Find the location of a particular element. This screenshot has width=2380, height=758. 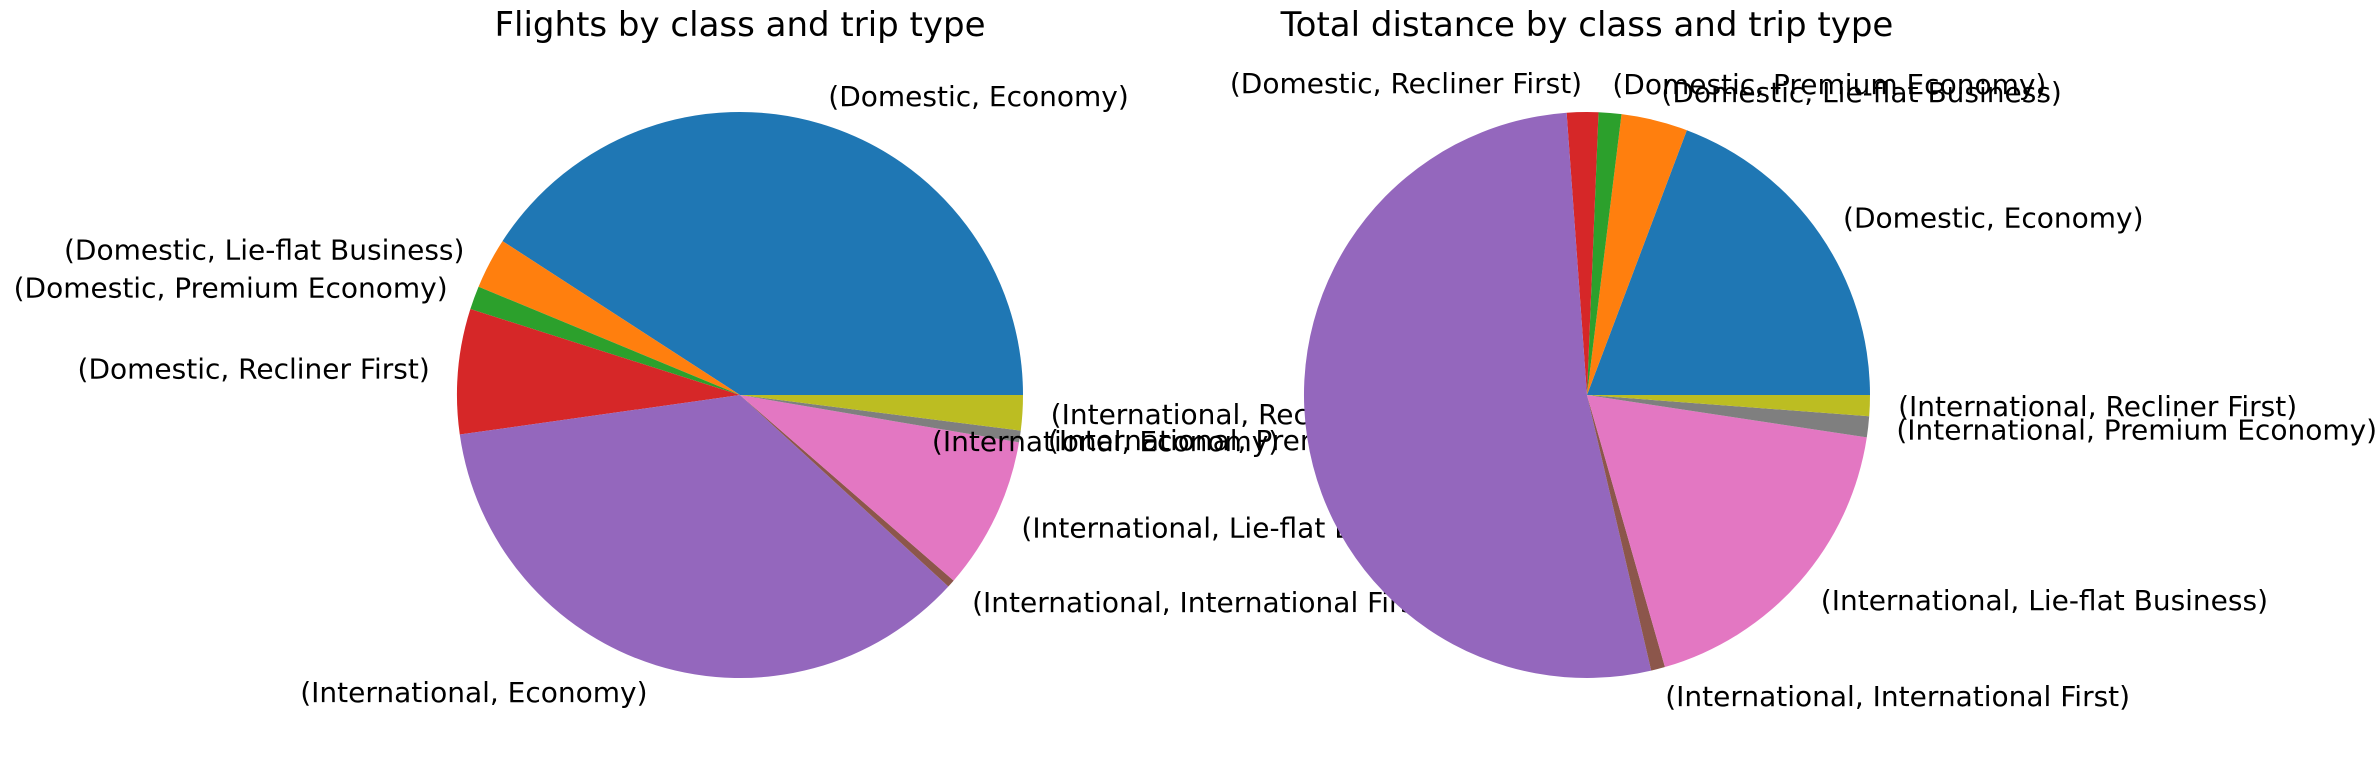

pie-slice-distance-international-economy is located at coordinates (1477, 395).